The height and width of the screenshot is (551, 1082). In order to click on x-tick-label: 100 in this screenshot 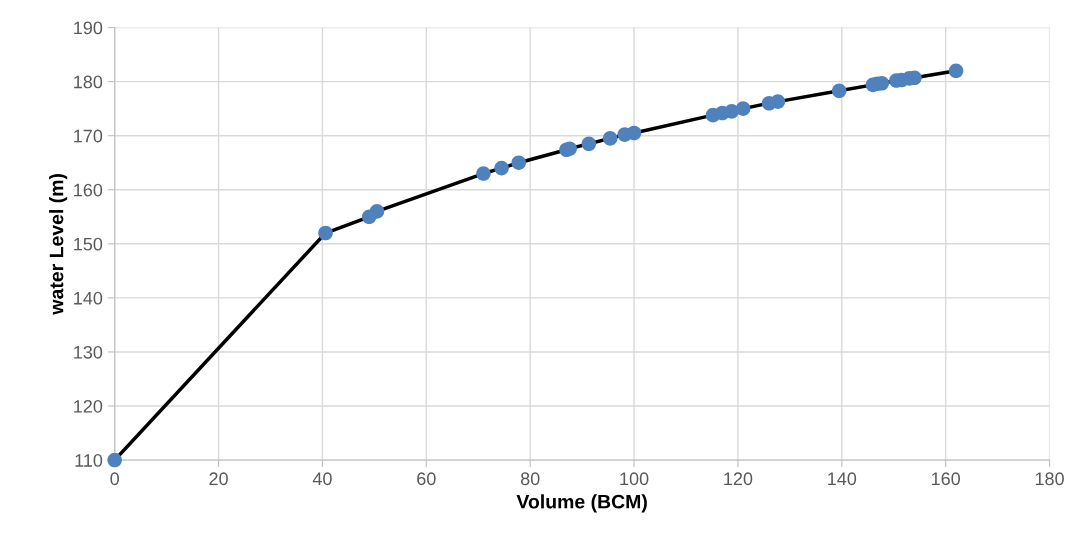, I will do `click(634, 479)`.